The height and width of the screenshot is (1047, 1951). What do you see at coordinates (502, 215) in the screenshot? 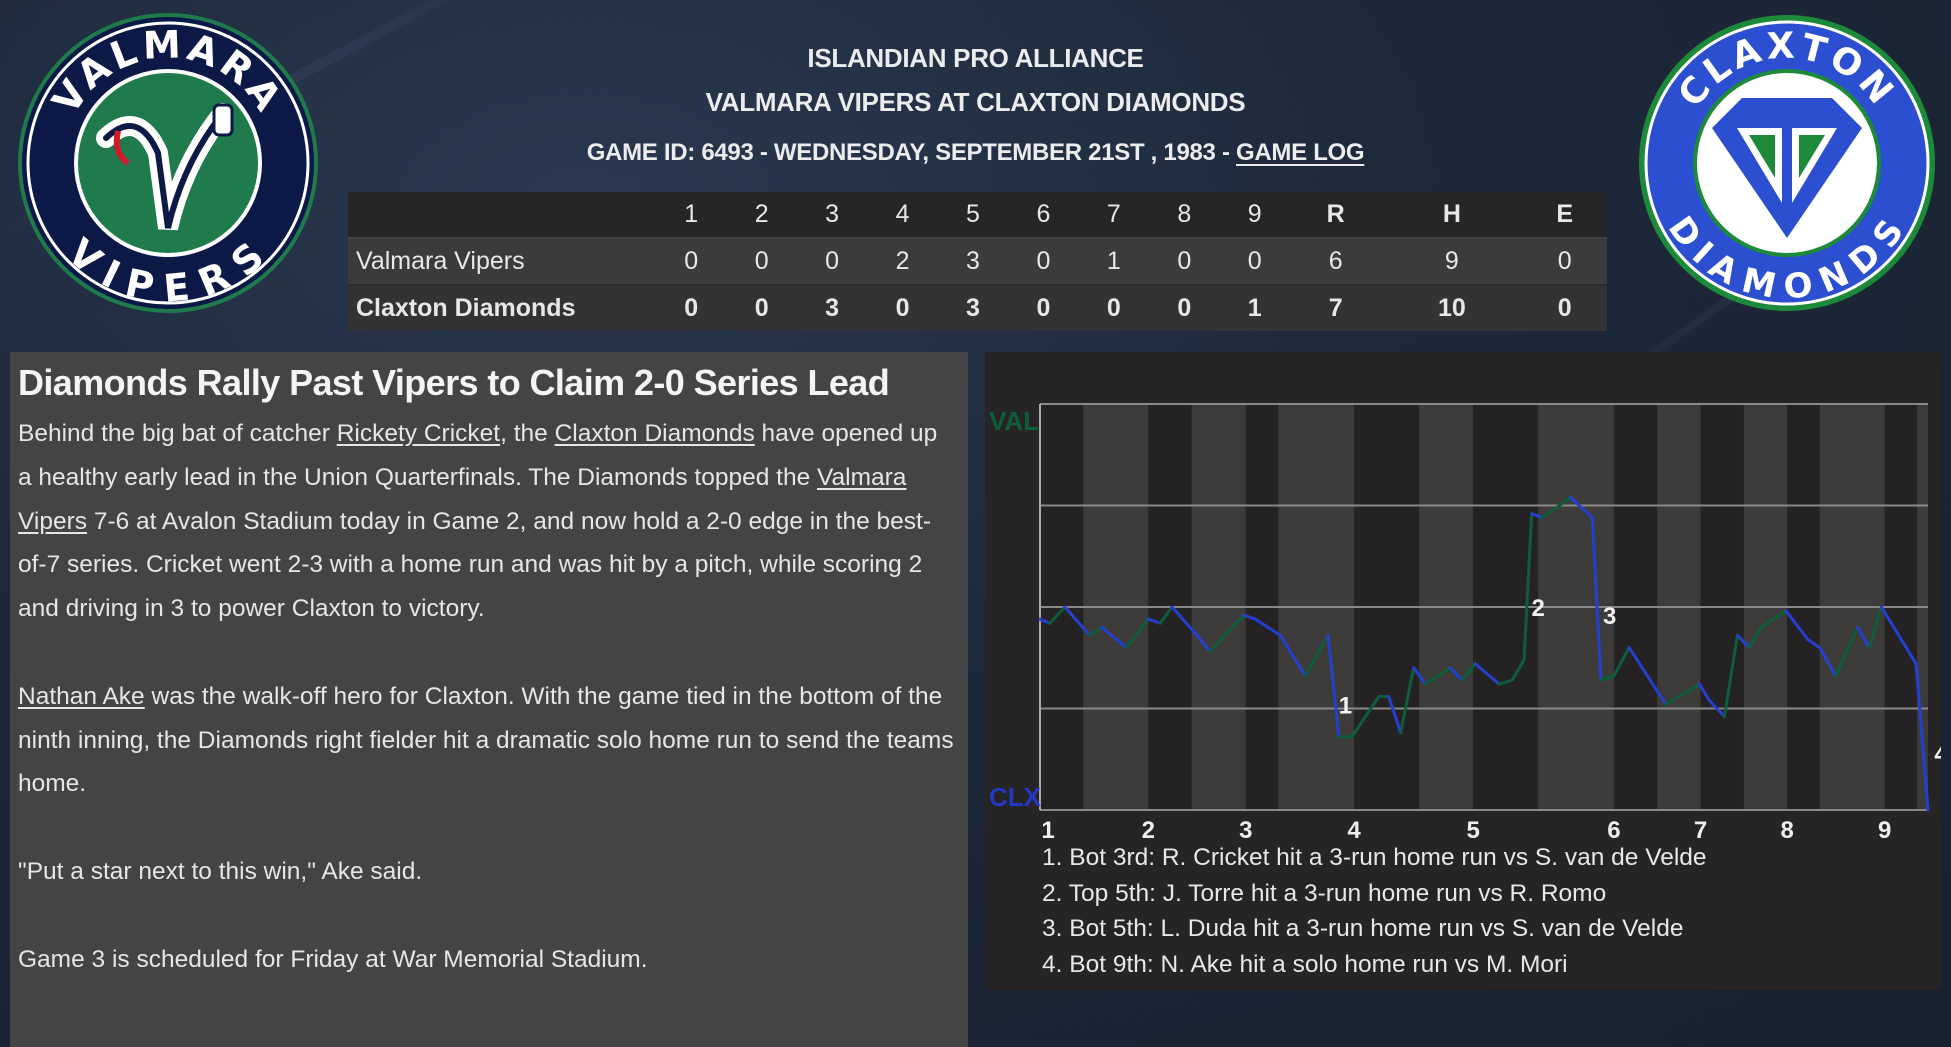
I see `team-column-header` at bounding box center [502, 215].